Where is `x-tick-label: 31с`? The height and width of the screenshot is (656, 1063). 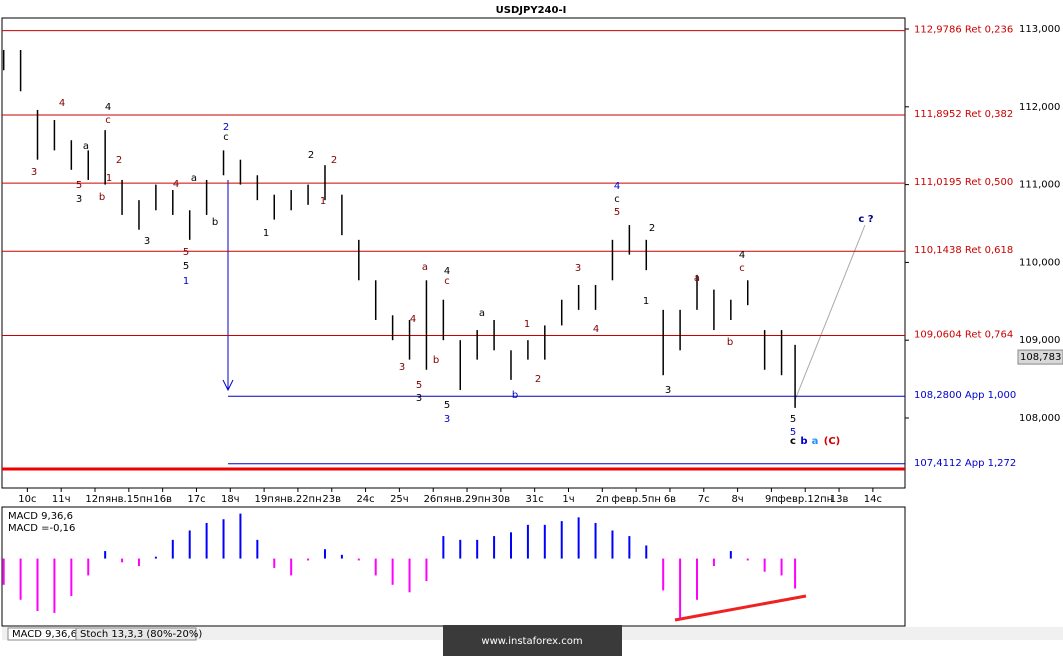 x-tick-label: 31с is located at coordinates (535, 499).